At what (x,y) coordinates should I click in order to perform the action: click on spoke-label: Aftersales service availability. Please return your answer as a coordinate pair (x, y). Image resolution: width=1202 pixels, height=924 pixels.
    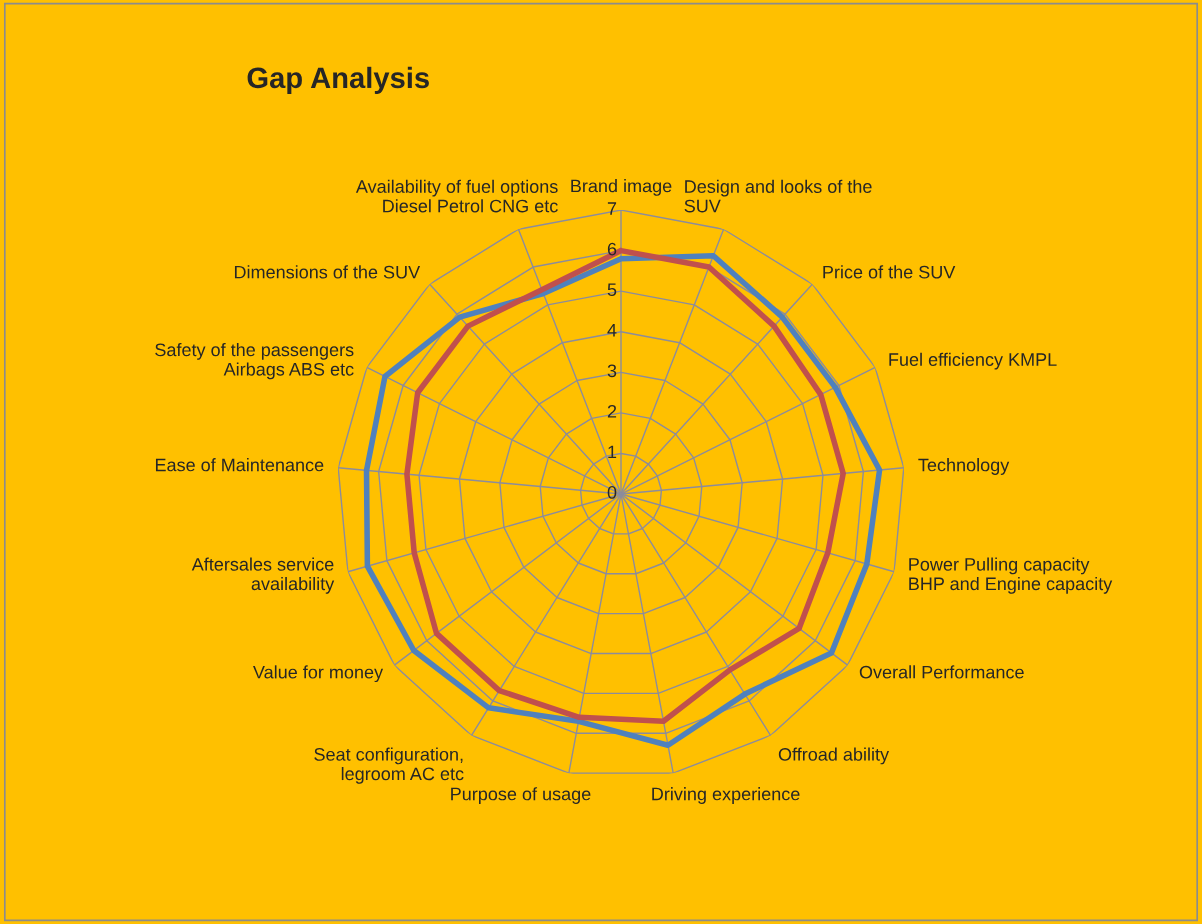
    Looking at the image, I should click on (263, 575).